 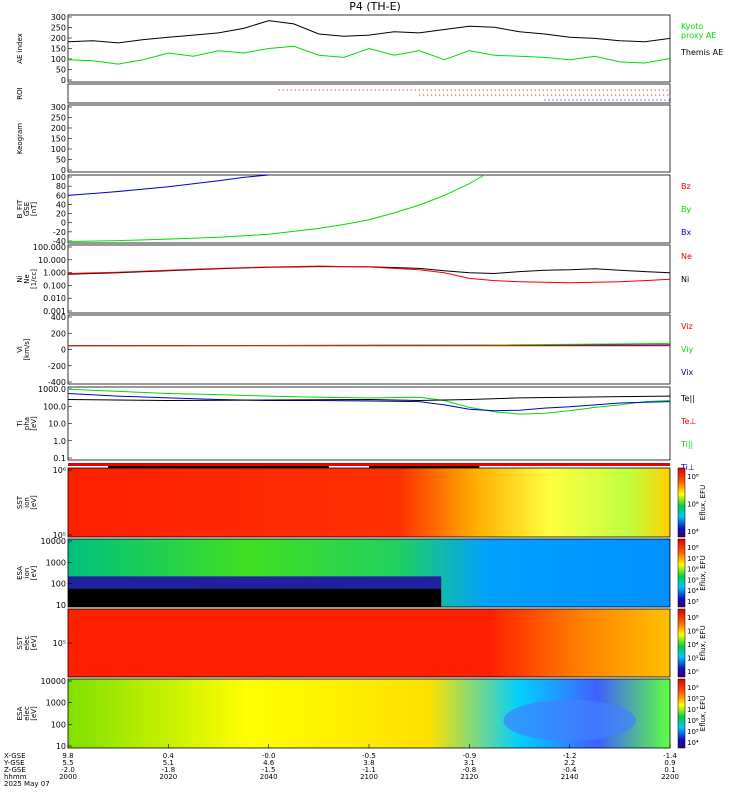 I want to click on y-axis-label: [km/s], so click(x=27, y=349).